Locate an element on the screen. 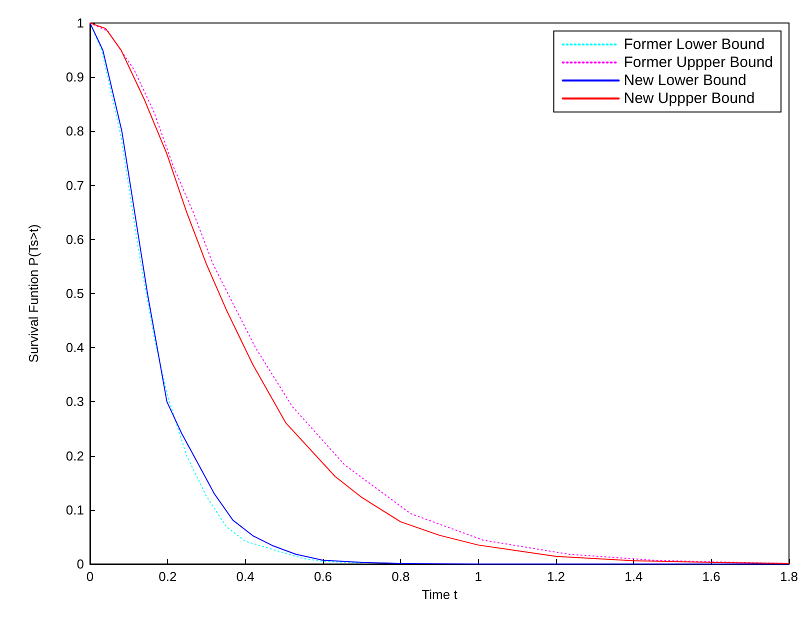 The height and width of the screenshot is (632, 809). y-tick-label: 1 is located at coordinates (80, 23).